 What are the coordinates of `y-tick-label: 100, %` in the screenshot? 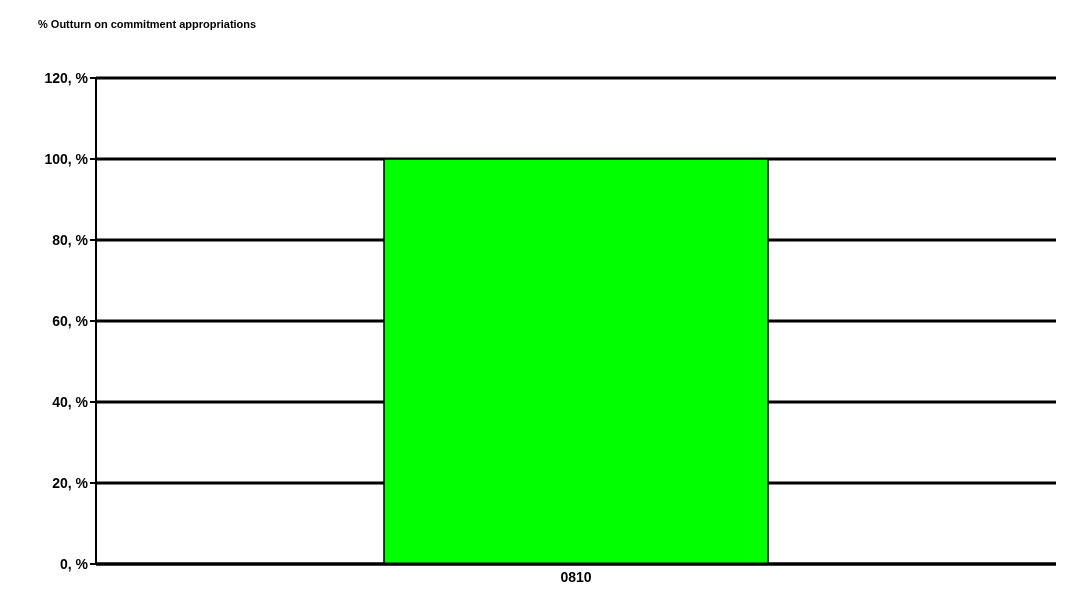 It's located at (66, 158).